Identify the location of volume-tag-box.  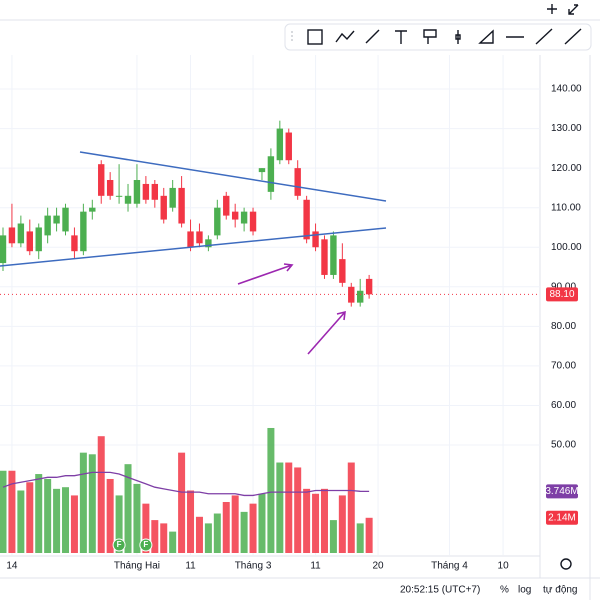
(562, 517).